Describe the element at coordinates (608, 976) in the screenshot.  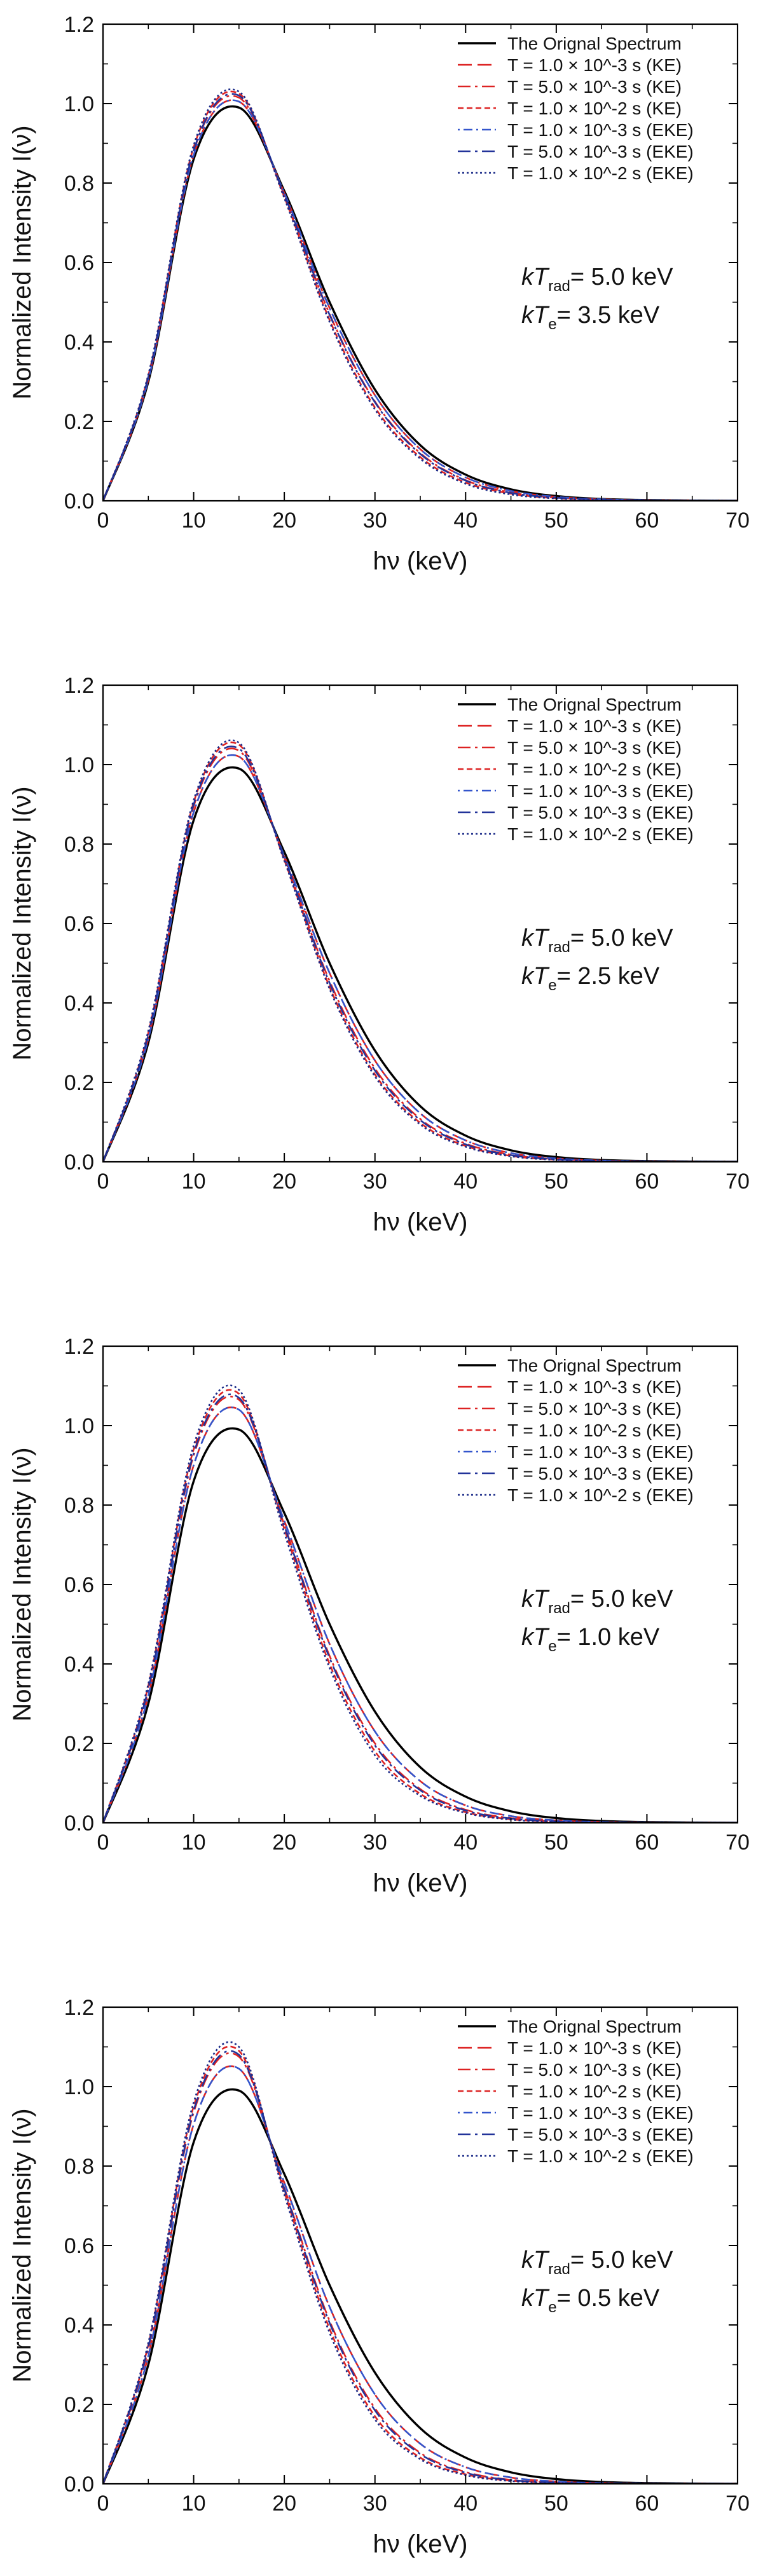
I see `annotation-kTe-value: = 2.5 keV` at that location.